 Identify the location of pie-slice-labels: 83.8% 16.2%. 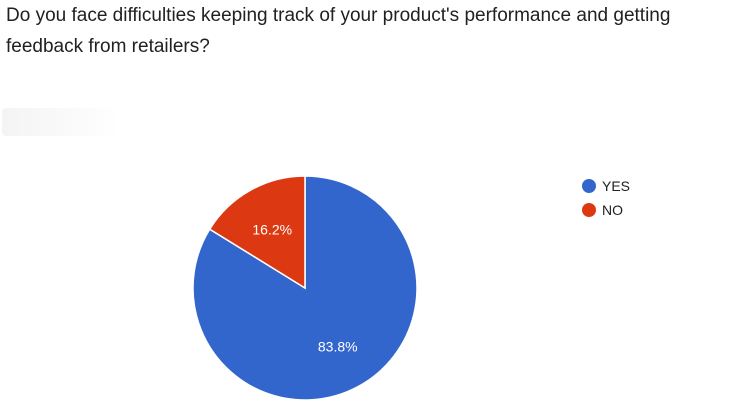
(304, 287).